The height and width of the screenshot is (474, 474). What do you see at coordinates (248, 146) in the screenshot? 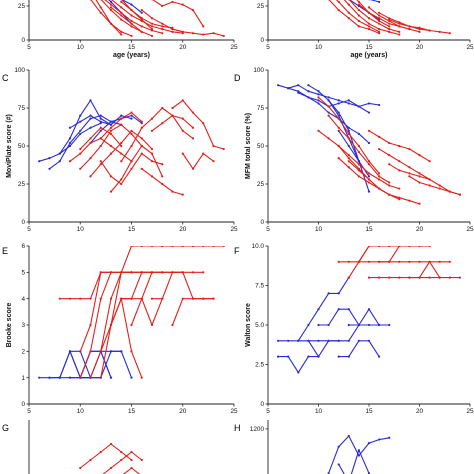
I see `y-axis-label: MFM total score (%)` at bounding box center [248, 146].